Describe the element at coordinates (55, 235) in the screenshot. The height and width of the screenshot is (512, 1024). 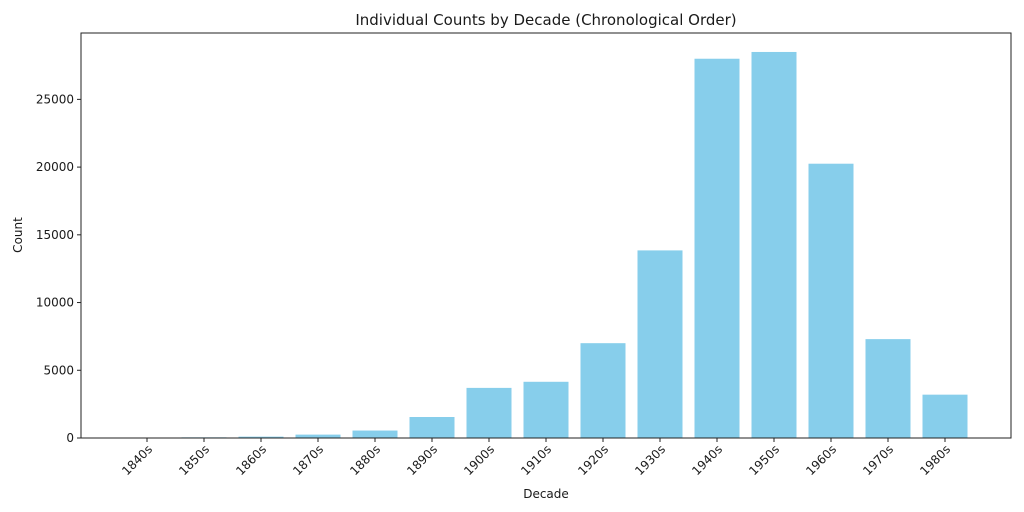
I see `y-tick-label-15000: 15000` at that location.